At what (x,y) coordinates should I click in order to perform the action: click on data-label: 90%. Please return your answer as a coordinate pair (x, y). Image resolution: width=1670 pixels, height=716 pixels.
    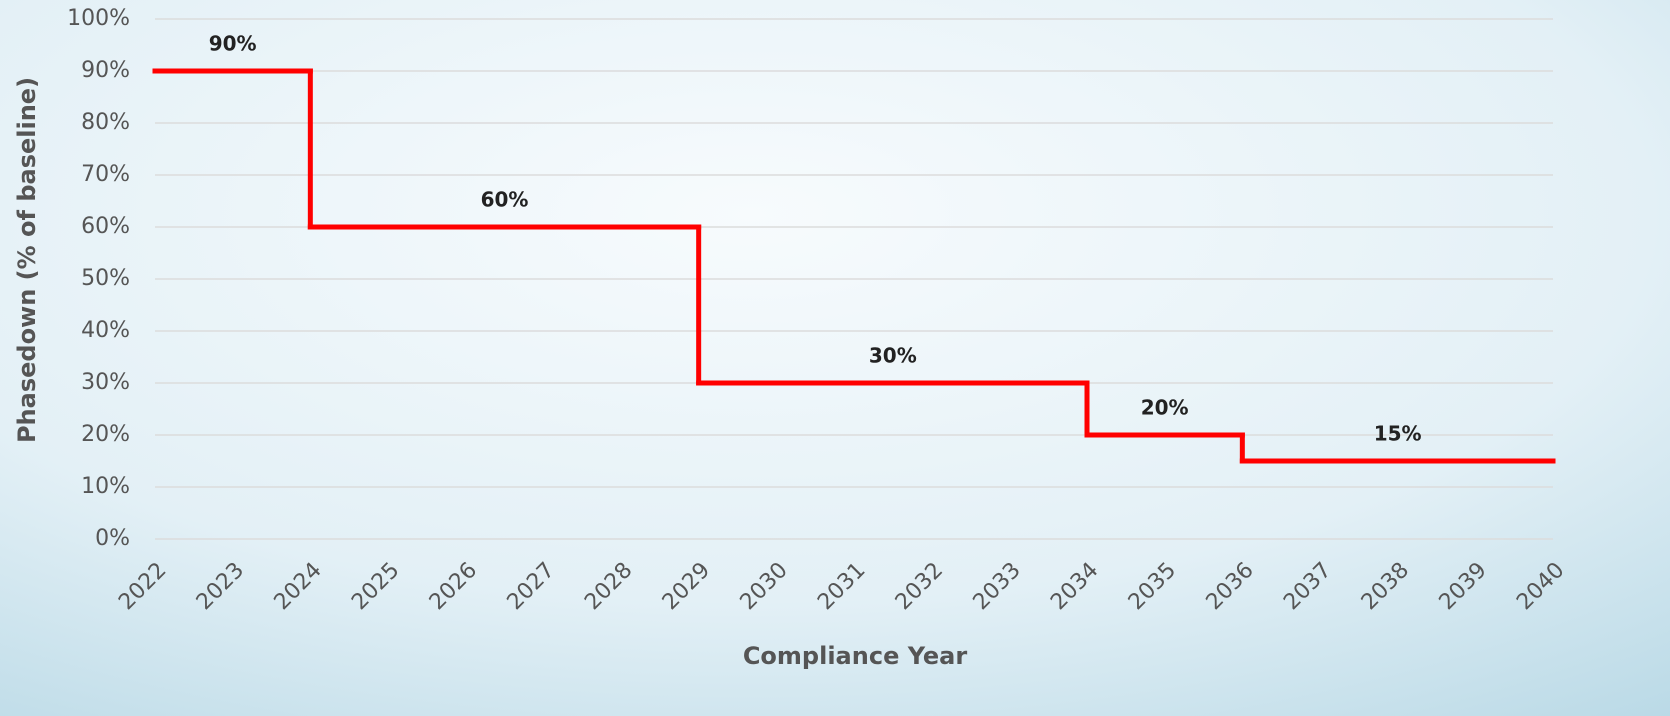
    Looking at the image, I should click on (233, 44).